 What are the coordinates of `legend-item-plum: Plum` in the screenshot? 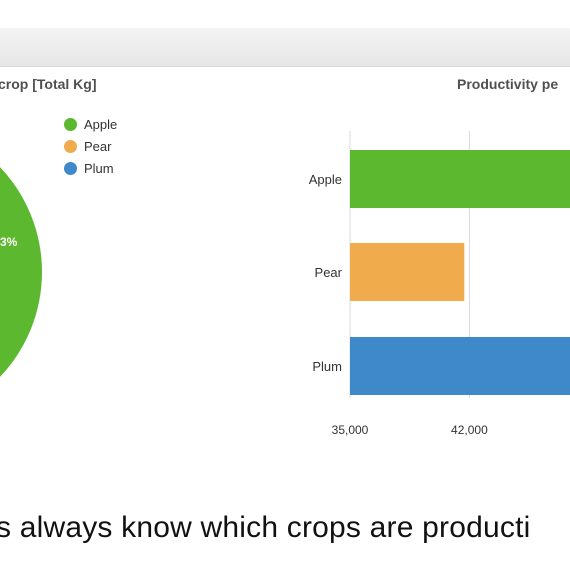 It's located at (90, 168).